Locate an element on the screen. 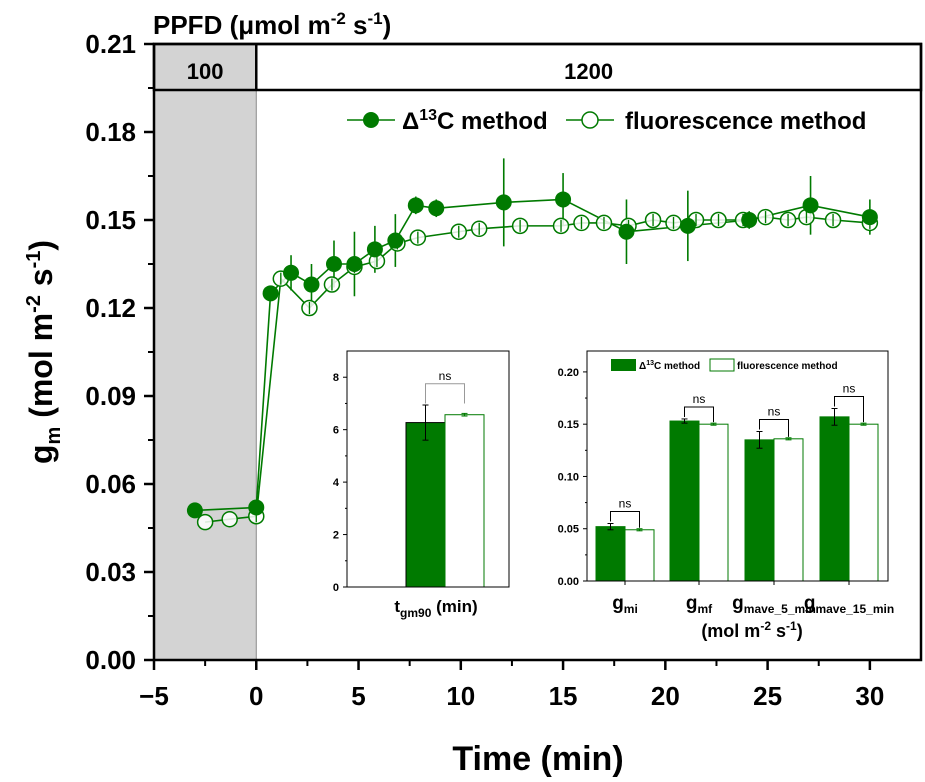  x-tick-label: 20 is located at coordinates (665, 696).